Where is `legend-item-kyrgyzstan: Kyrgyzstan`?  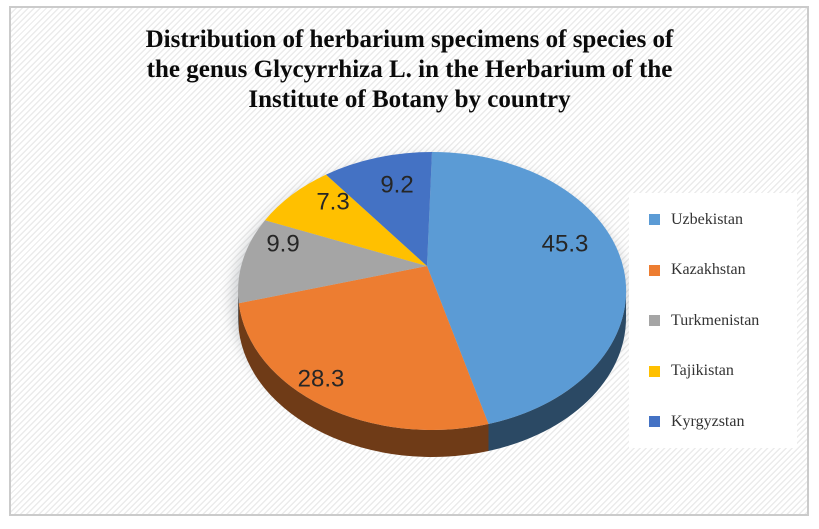 legend-item-kyrgyzstan: Kyrgyzstan is located at coordinates (713, 421).